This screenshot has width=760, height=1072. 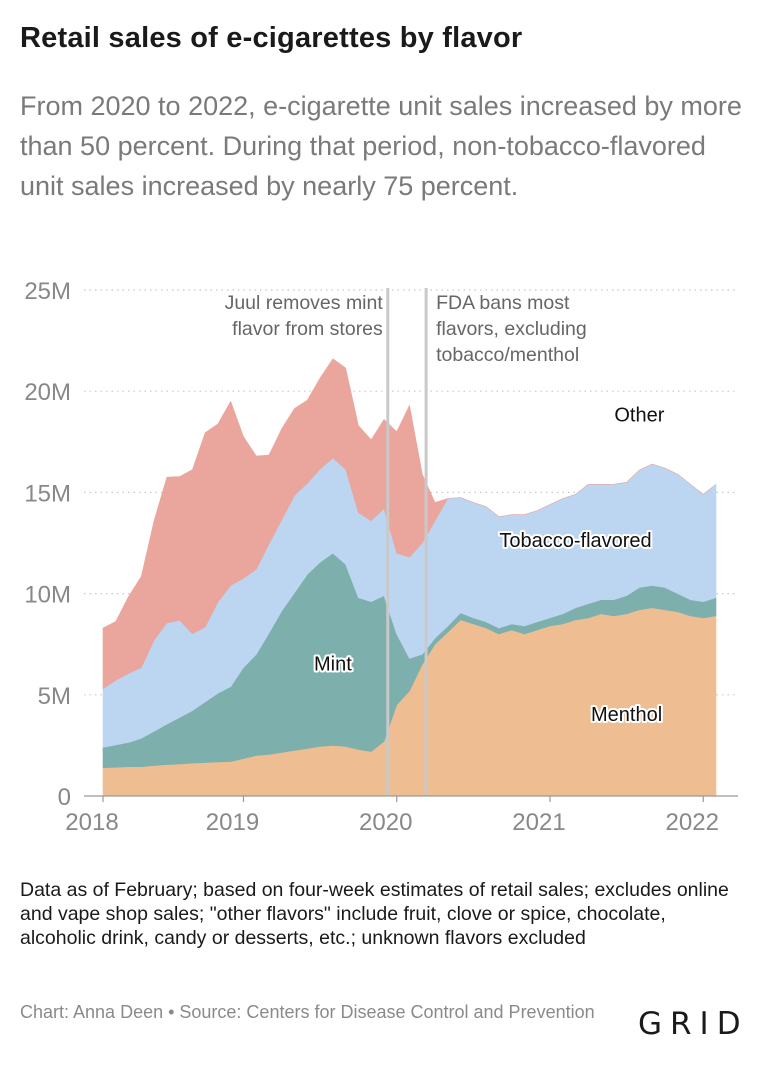 What do you see at coordinates (54, 696) in the screenshot?
I see `y-tick-label: 5M` at bounding box center [54, 696].